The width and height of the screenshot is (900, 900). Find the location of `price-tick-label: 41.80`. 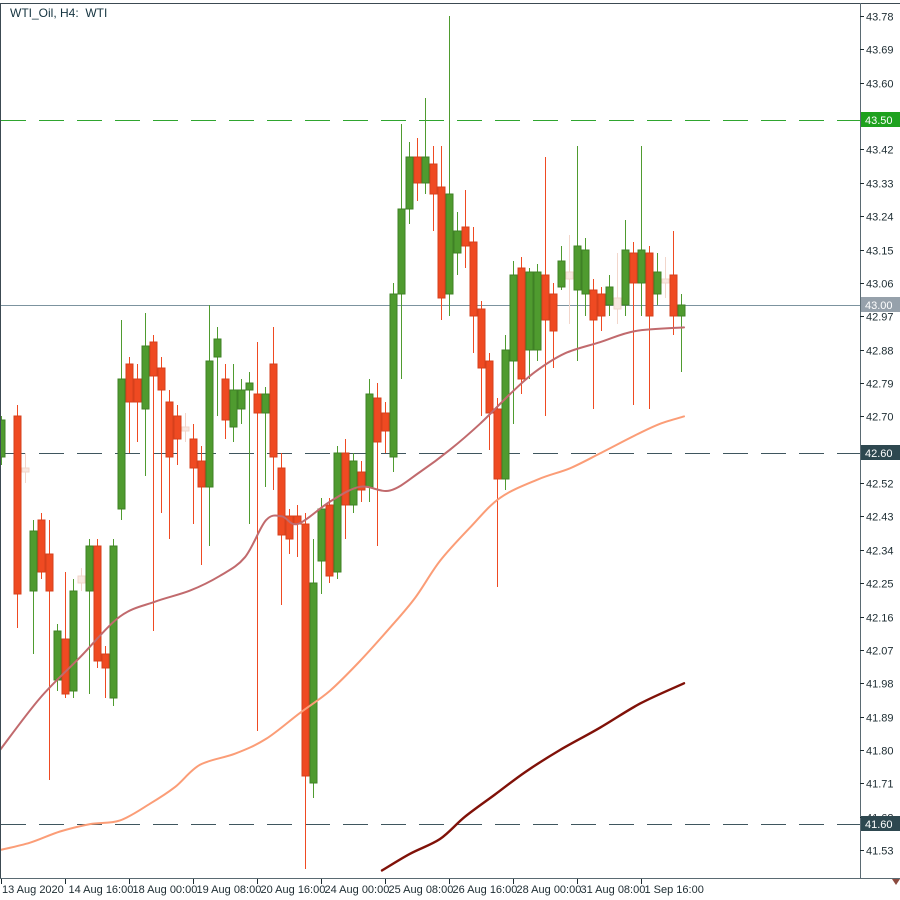

price-tick-label: 41.80 is located at coordinates (880, 752).